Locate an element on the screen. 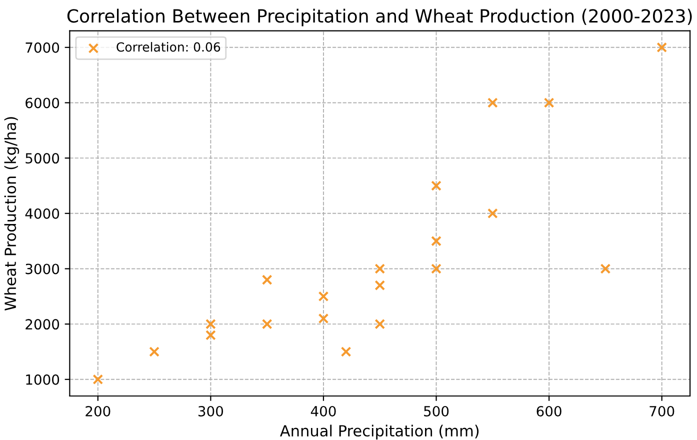  x-tick-label: 300 is located at coordinates (211, 411).